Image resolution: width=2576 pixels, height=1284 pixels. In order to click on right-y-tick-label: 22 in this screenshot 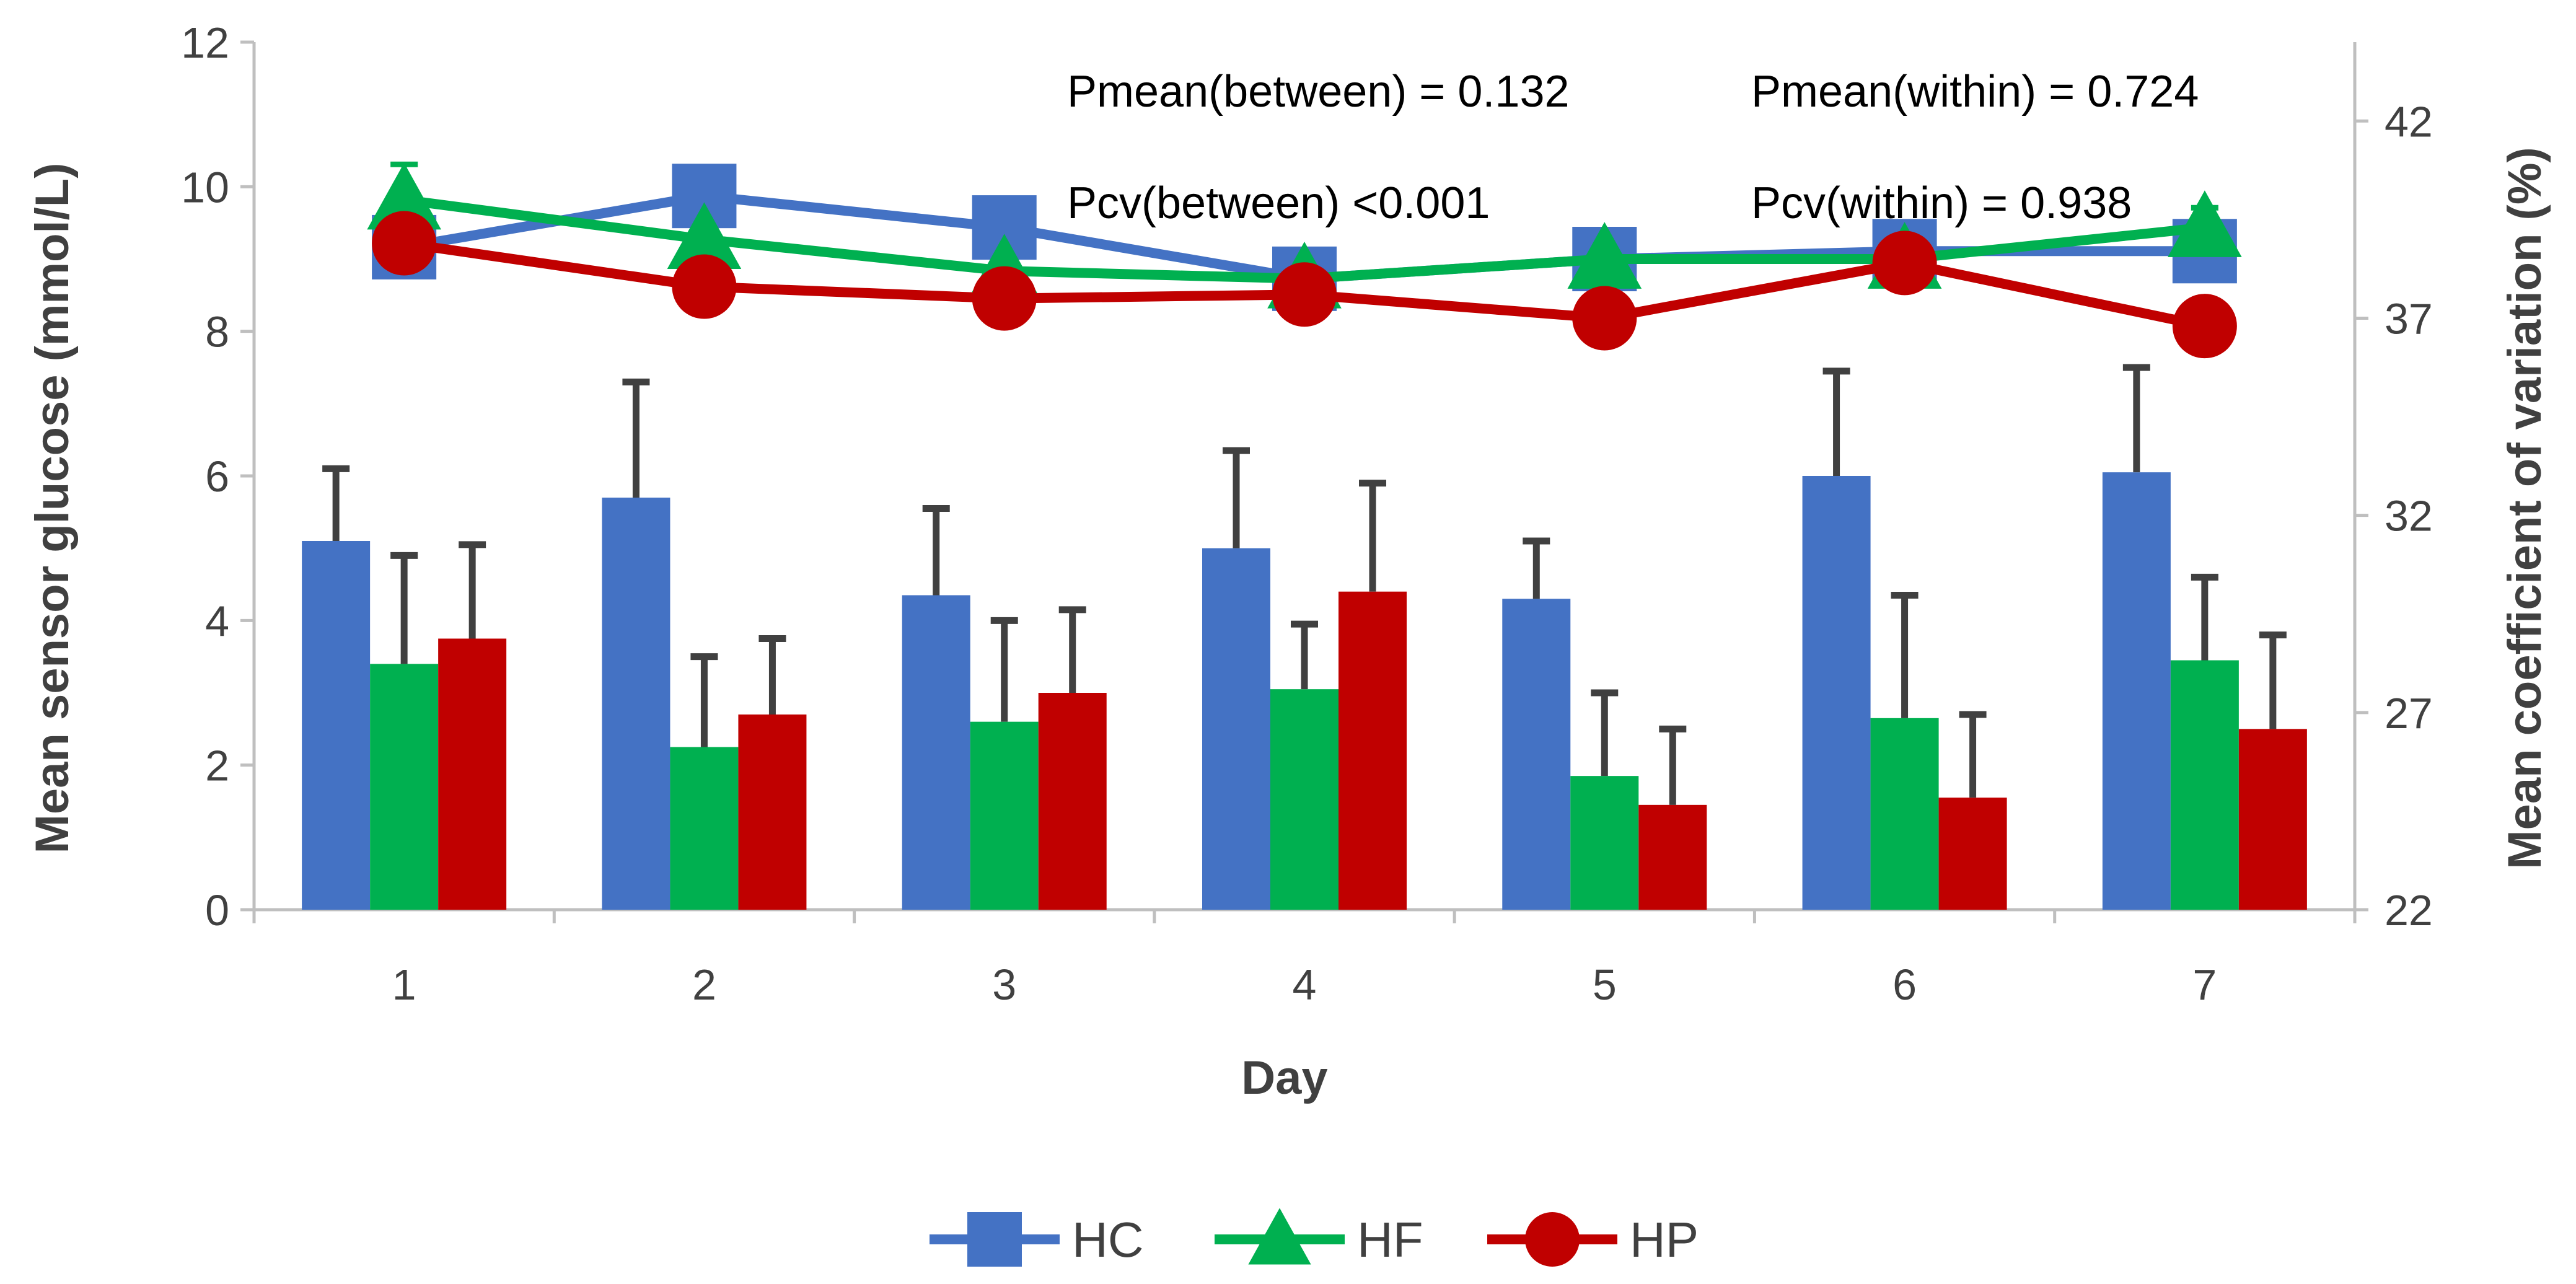, I will do `click(2409, 910)`.